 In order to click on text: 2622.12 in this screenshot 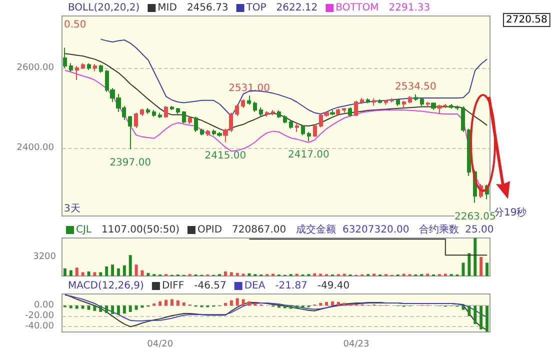, I will do `click(297, 8)`.